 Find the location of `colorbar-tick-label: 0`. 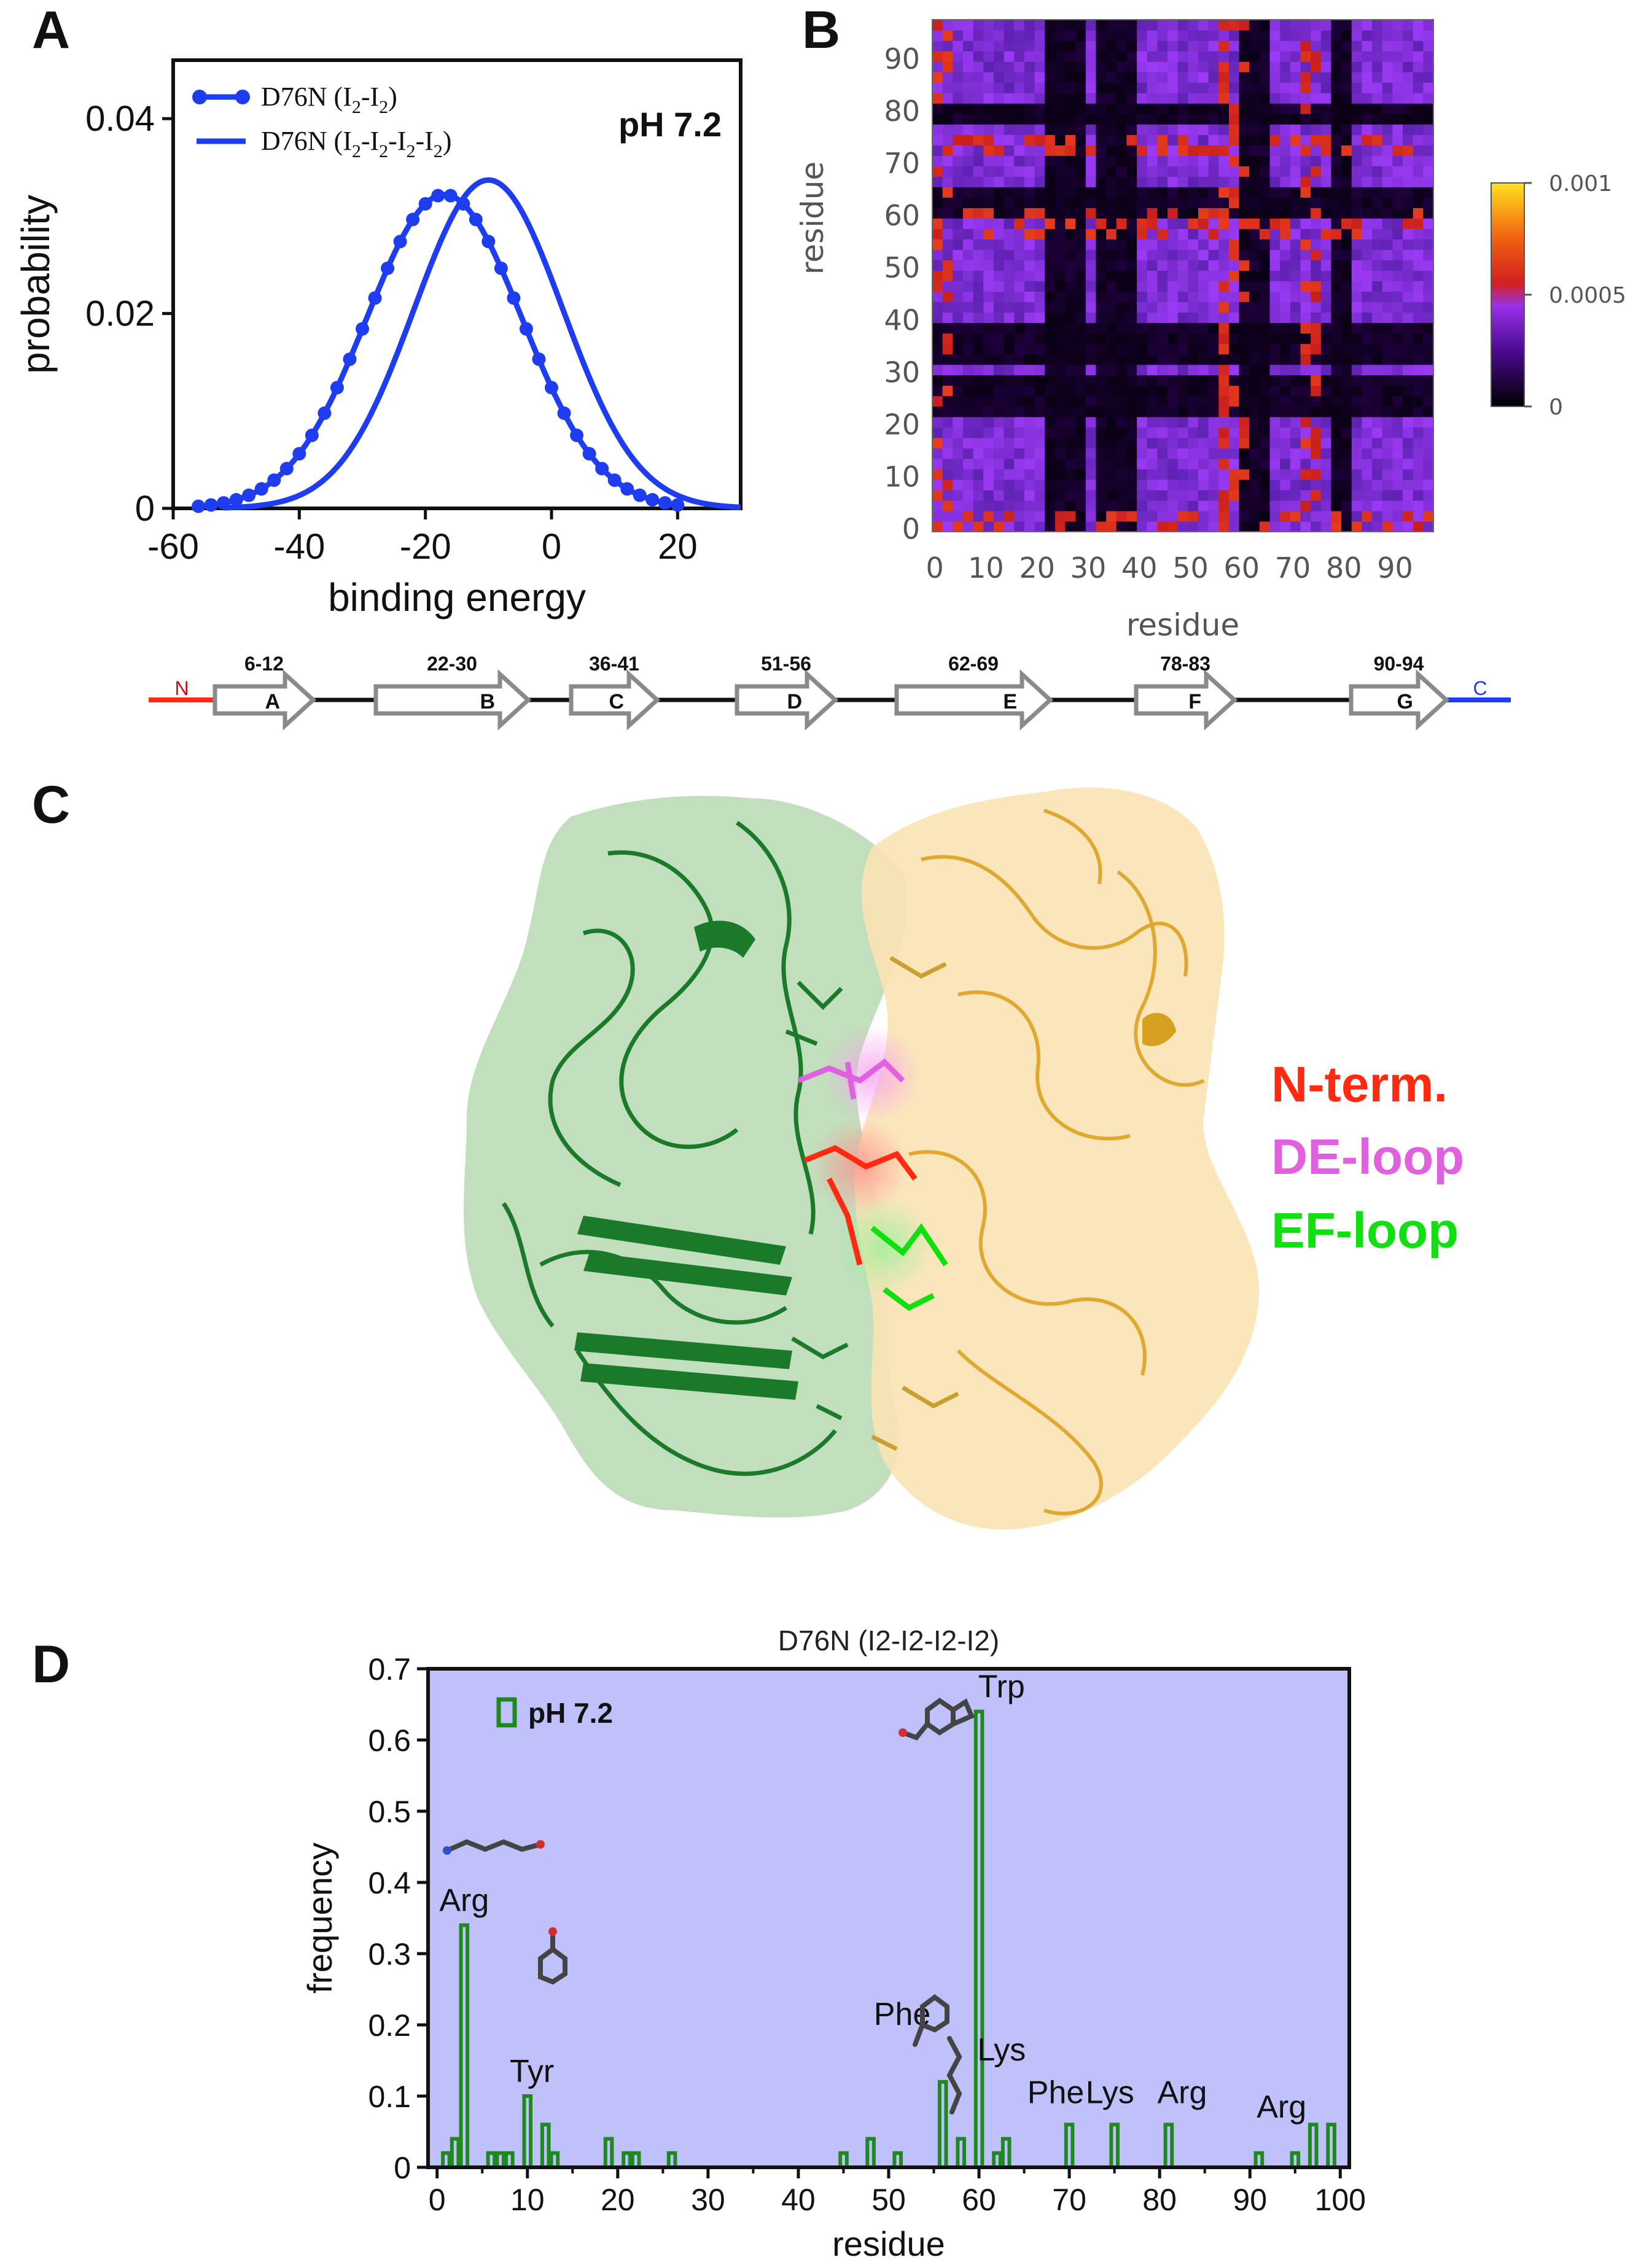

colorbar-tick-label: 0 is located at coordinates (1556, 407).